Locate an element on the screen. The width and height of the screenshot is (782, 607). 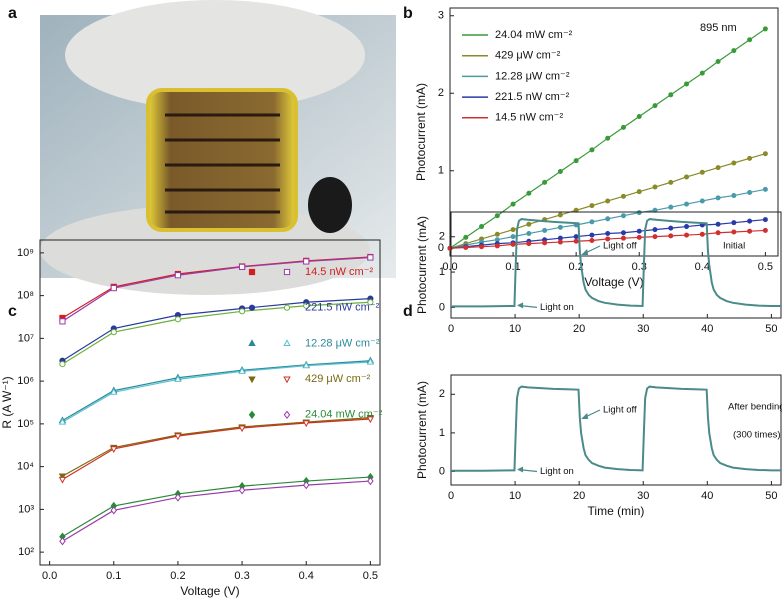
y-tick-label: 10⁵ is located at coordinates (25, 424).